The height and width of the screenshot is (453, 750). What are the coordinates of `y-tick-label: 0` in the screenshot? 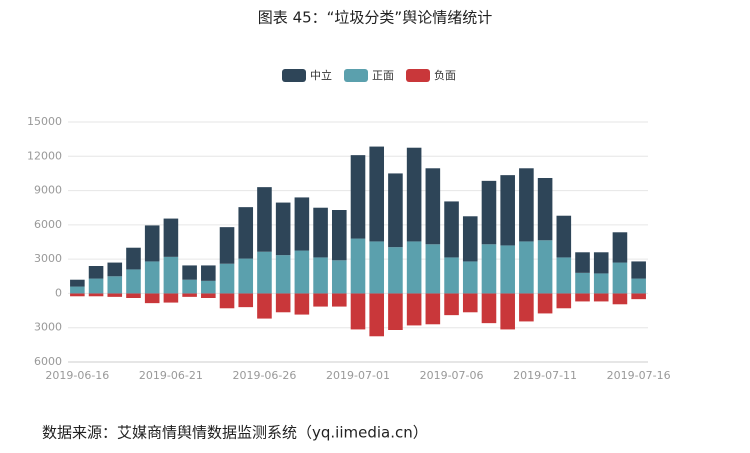 It's located at (58, 292).